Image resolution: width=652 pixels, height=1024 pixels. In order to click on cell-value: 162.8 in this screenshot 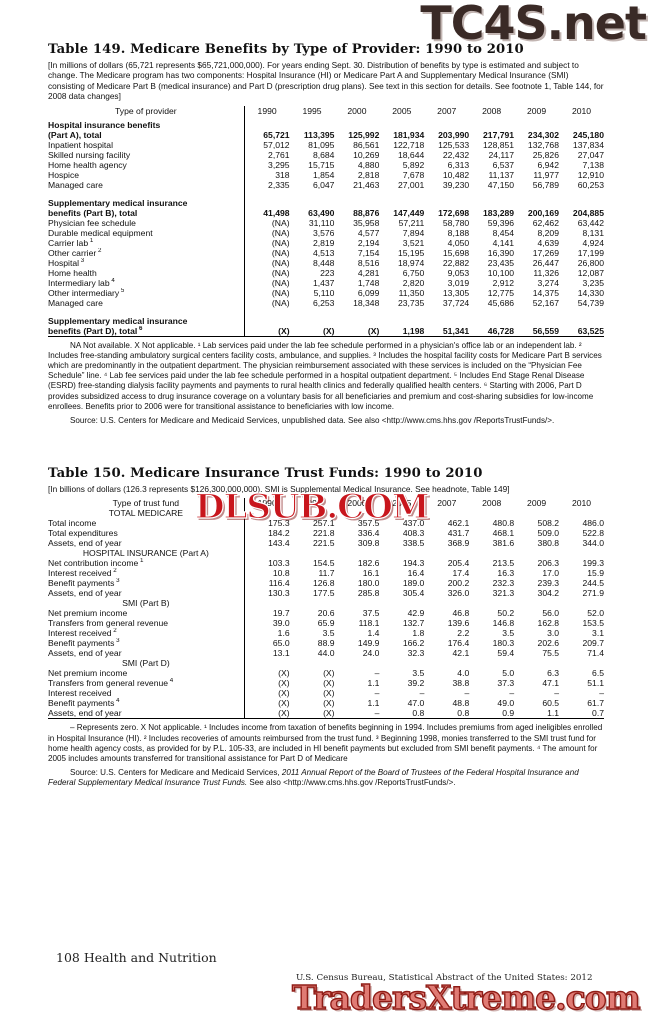, I will do `click(548, 623)`.